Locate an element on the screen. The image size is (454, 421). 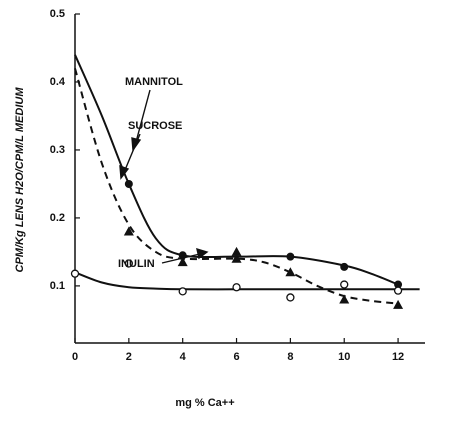
fit-curve is located at coordinates (247, 281).